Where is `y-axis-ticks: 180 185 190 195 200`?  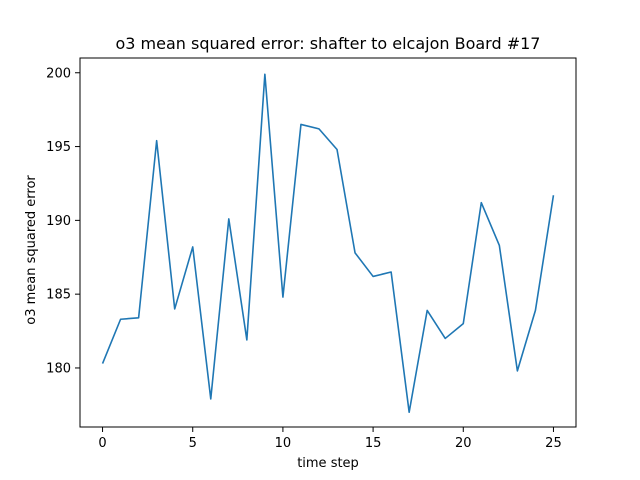
y-axis-ticks: 180 185 190 195 200 is located at coordinates (63, 221).